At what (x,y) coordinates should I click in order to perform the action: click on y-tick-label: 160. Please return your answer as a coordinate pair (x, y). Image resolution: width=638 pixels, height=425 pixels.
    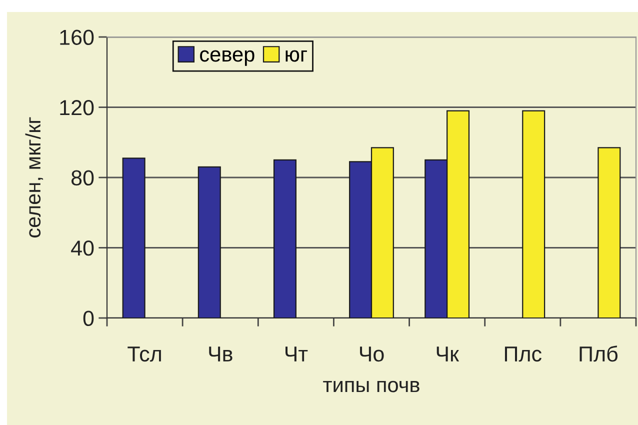
    Looking at the image, I should click on (77, 38).